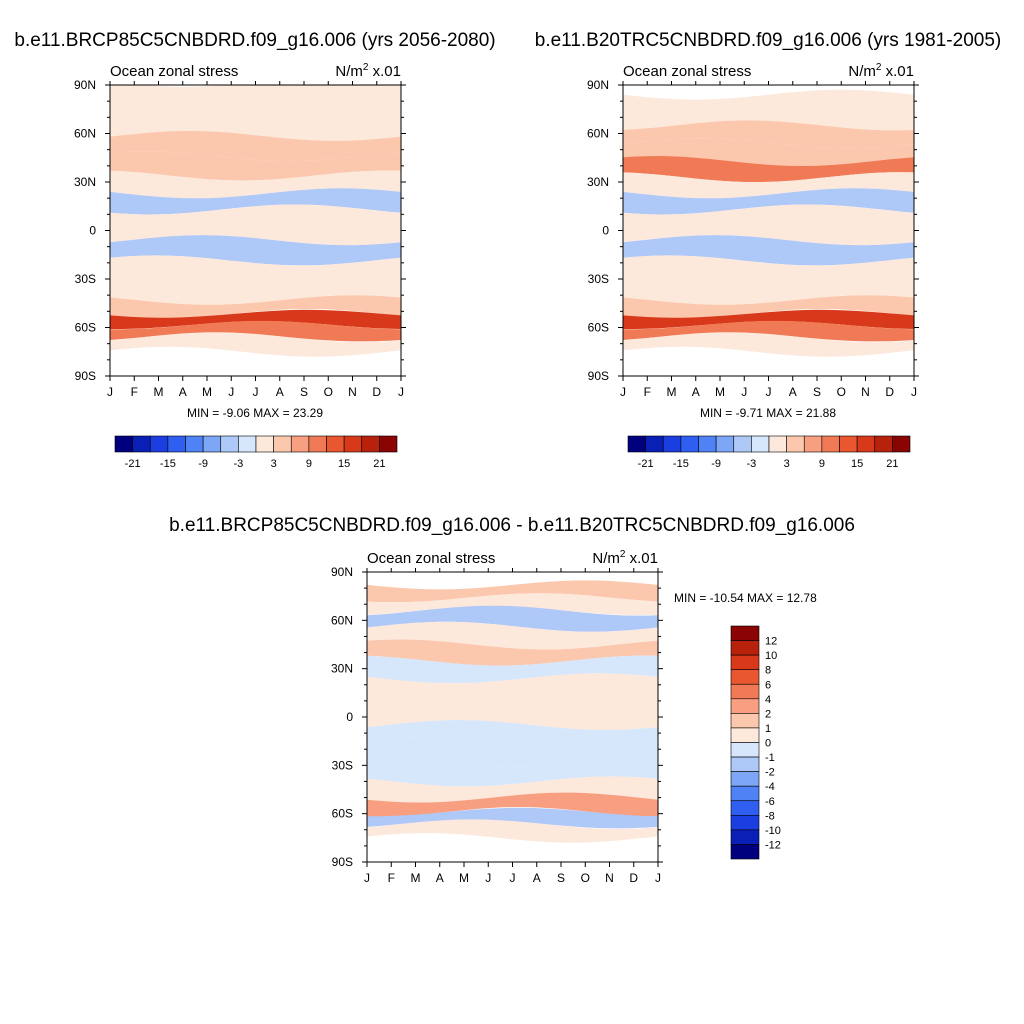 Image resolution: width=1024 pixels, height=1024 pixels. What do you see at coordinates (770, 802) in the screenshot?
I see `colorbar-label: -6` at bounding box center [770, 802].